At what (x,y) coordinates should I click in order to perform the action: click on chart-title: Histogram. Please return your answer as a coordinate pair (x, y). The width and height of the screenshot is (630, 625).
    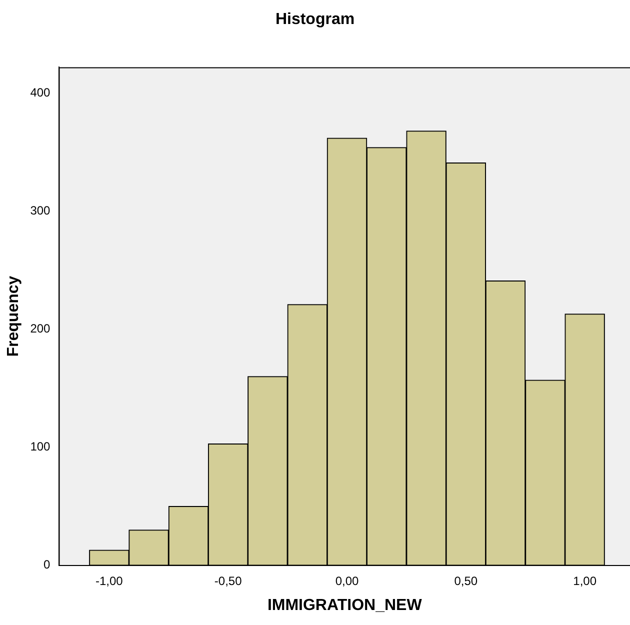
    Looking at the image, I should click on (315, 19).